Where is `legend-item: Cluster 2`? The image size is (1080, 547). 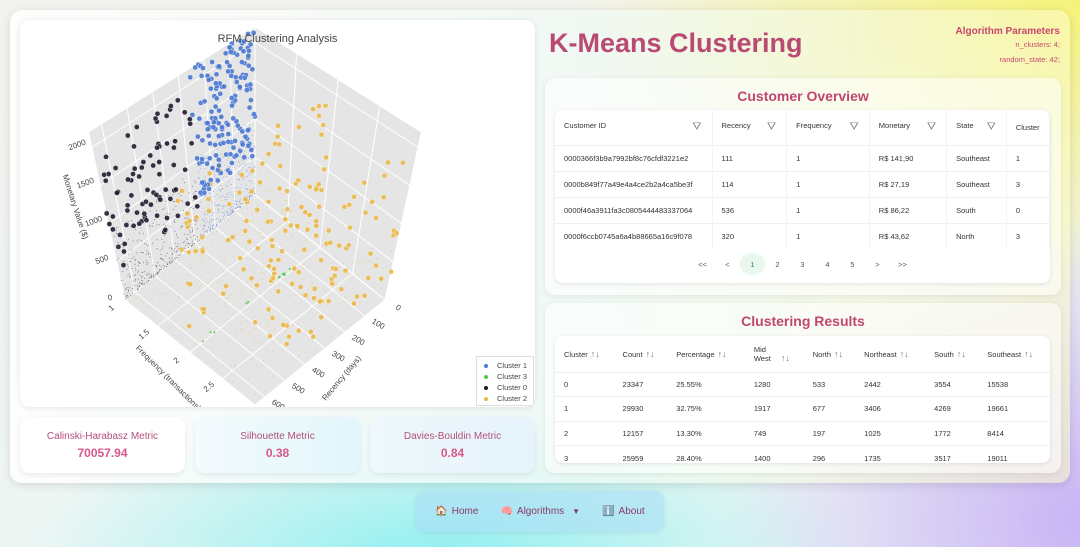
legend-item: Cluster 2 is located at coordinates (505, 398).